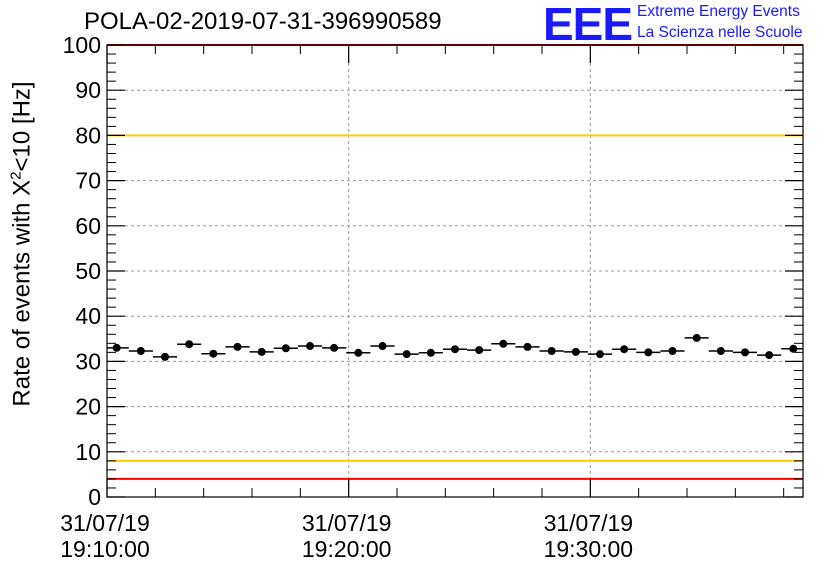  I want to click on y-tick-label: 80, so click(88, 135).